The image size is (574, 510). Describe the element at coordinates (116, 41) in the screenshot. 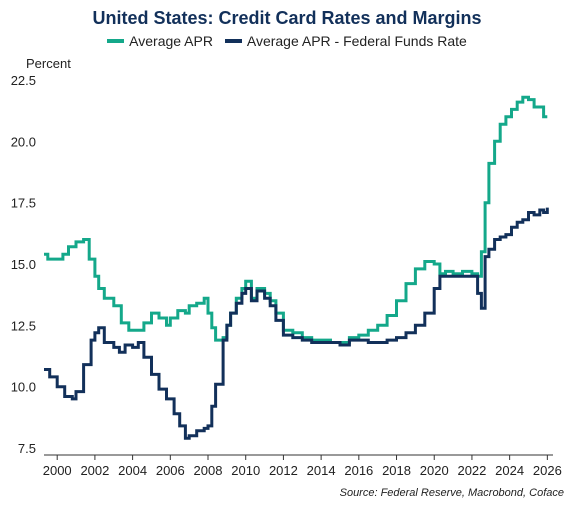

I see `legend-swatch-average-apr` at that location.